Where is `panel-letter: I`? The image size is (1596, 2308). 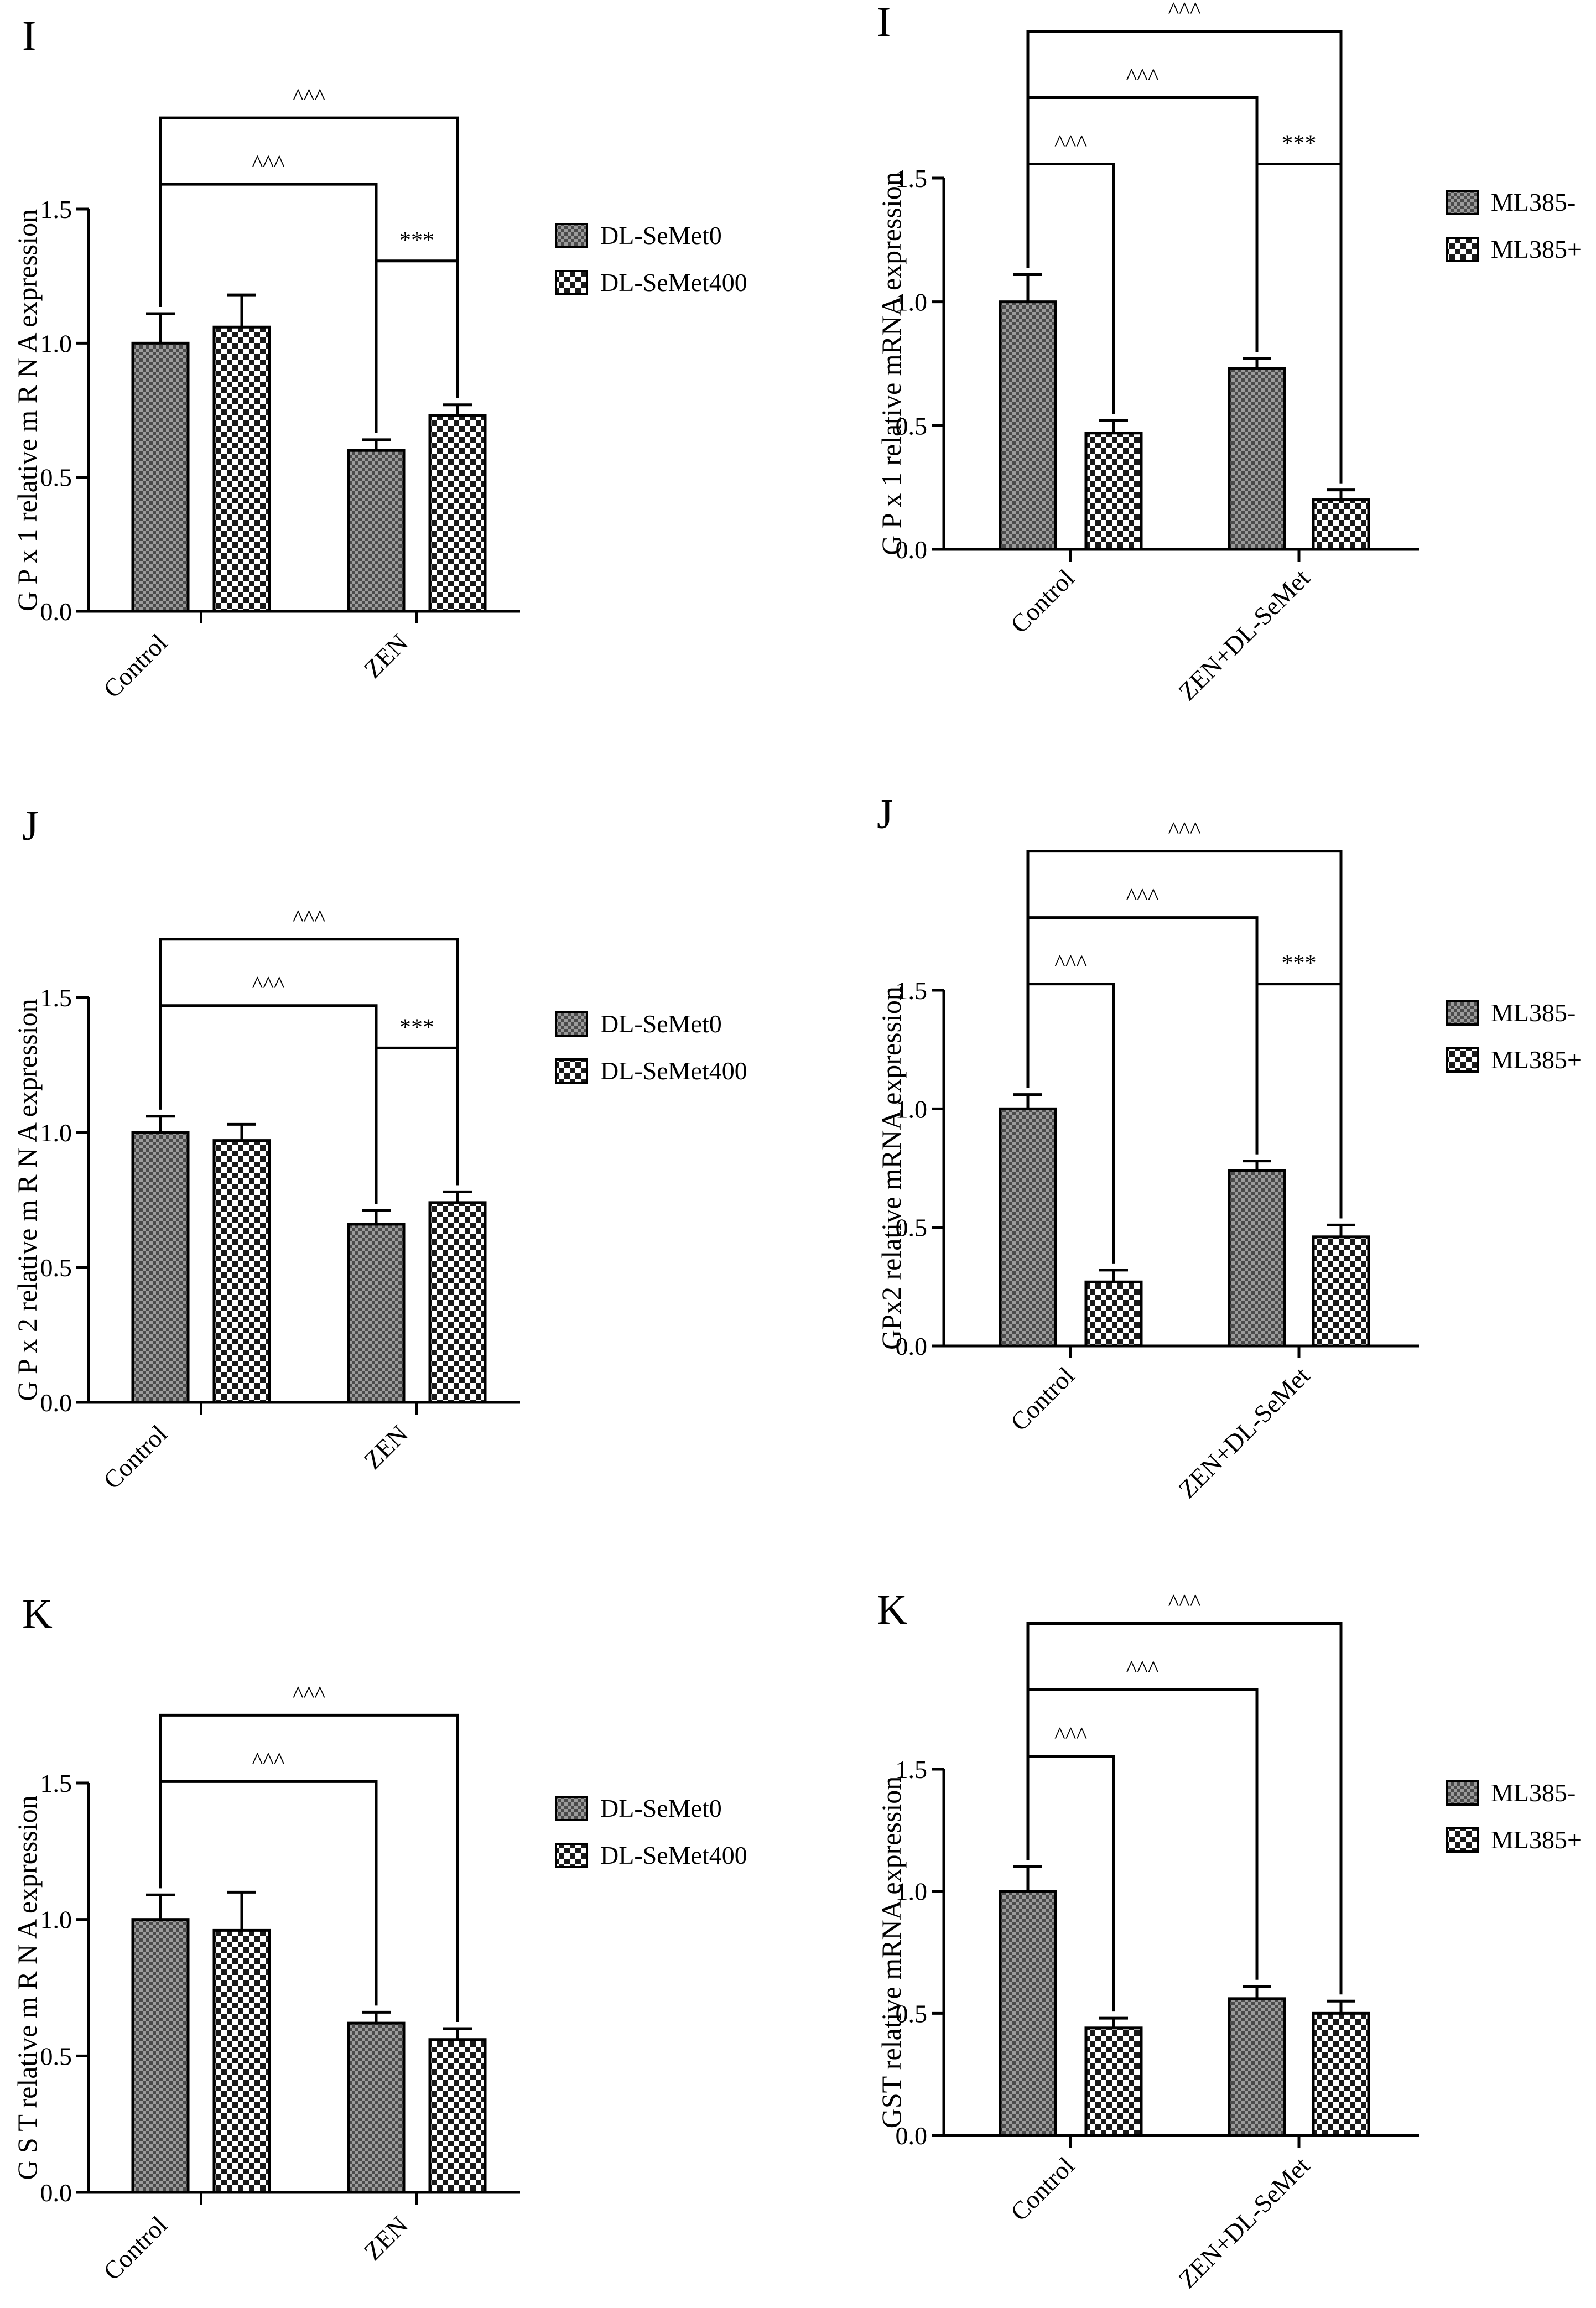
panel-letter: I is located at coordinates (29, 36).